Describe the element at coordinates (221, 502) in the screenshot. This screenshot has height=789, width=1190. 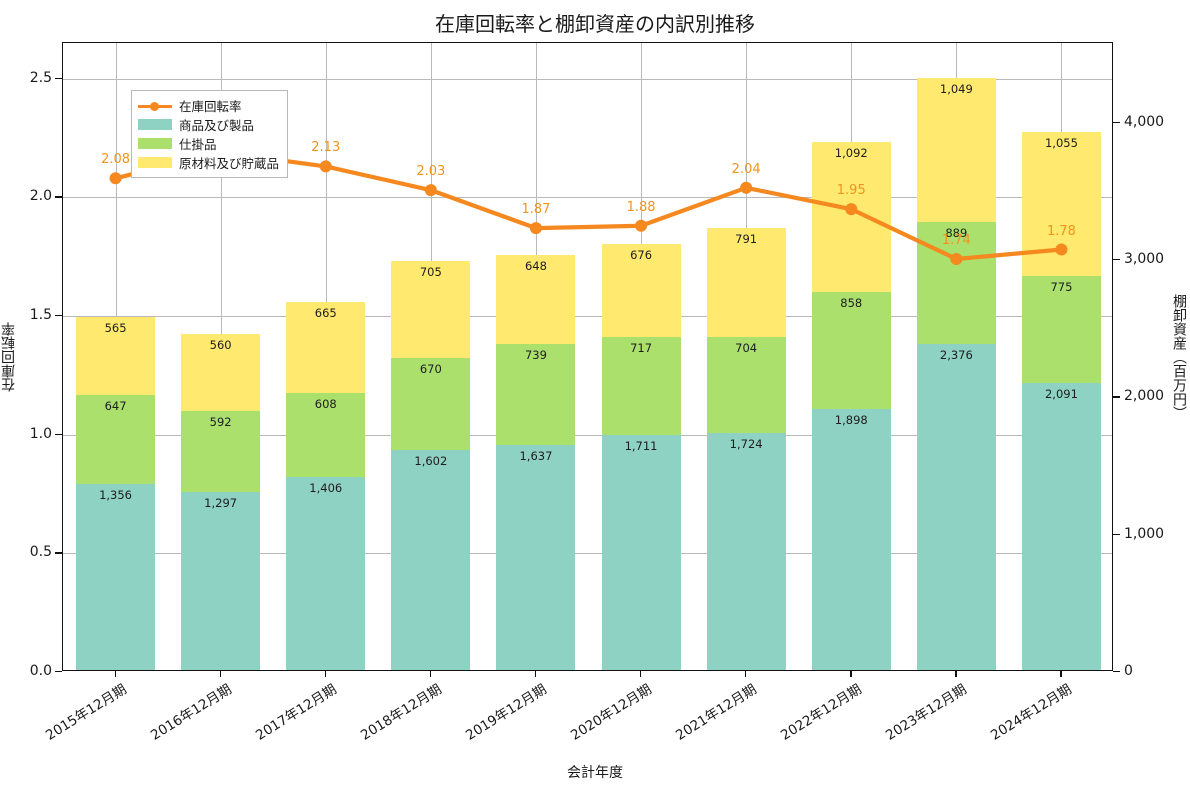
I see `bar-segment-value: 1,297` at that location.